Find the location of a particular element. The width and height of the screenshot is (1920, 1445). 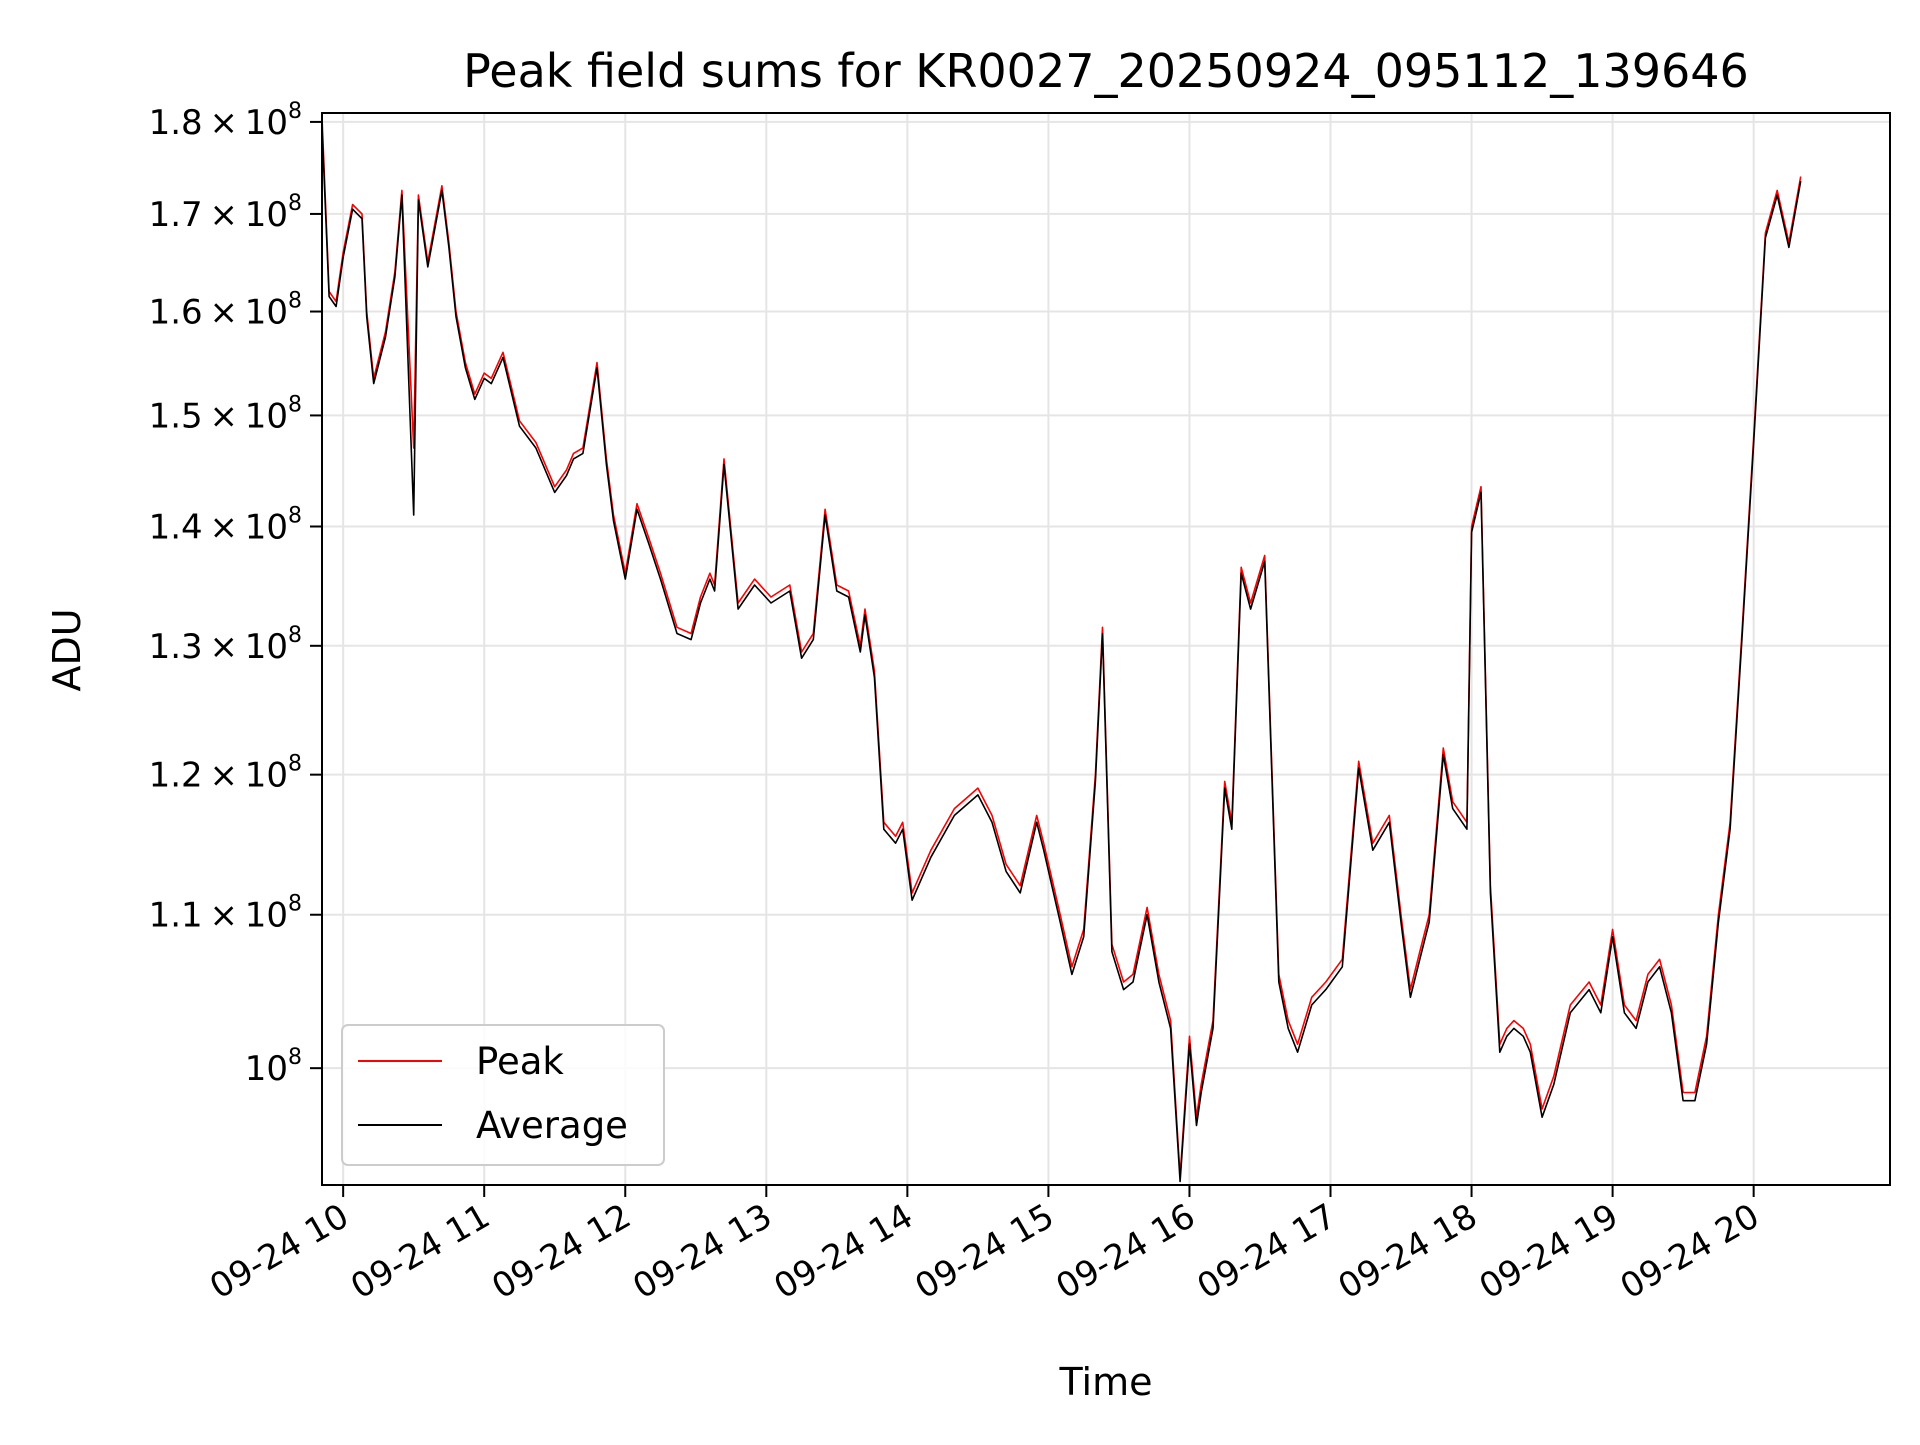

y-tick-label: 1.2 × 108 is located at coordinates (225, 774).